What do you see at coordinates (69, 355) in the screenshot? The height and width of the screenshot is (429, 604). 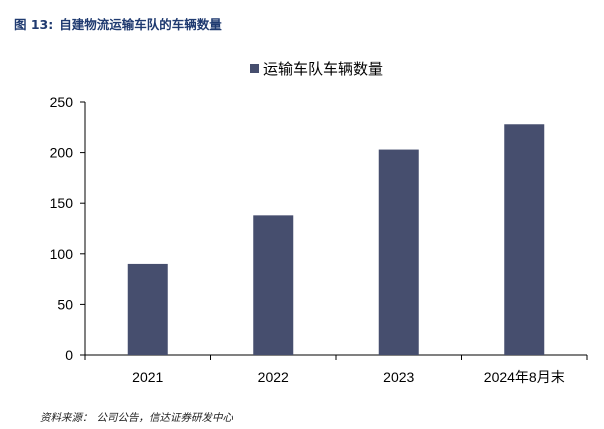 I see `y-tick-label: 0` at bounding box center [69, 355].